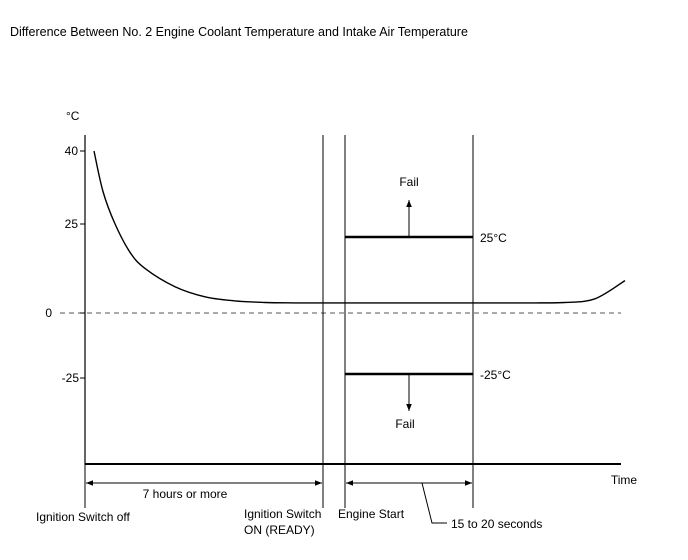 This screenshot has width=688, height=560. Describe the element at coordinates (72, 224) in the screenshot. I see `y-tick-label-25: 25` at that location.